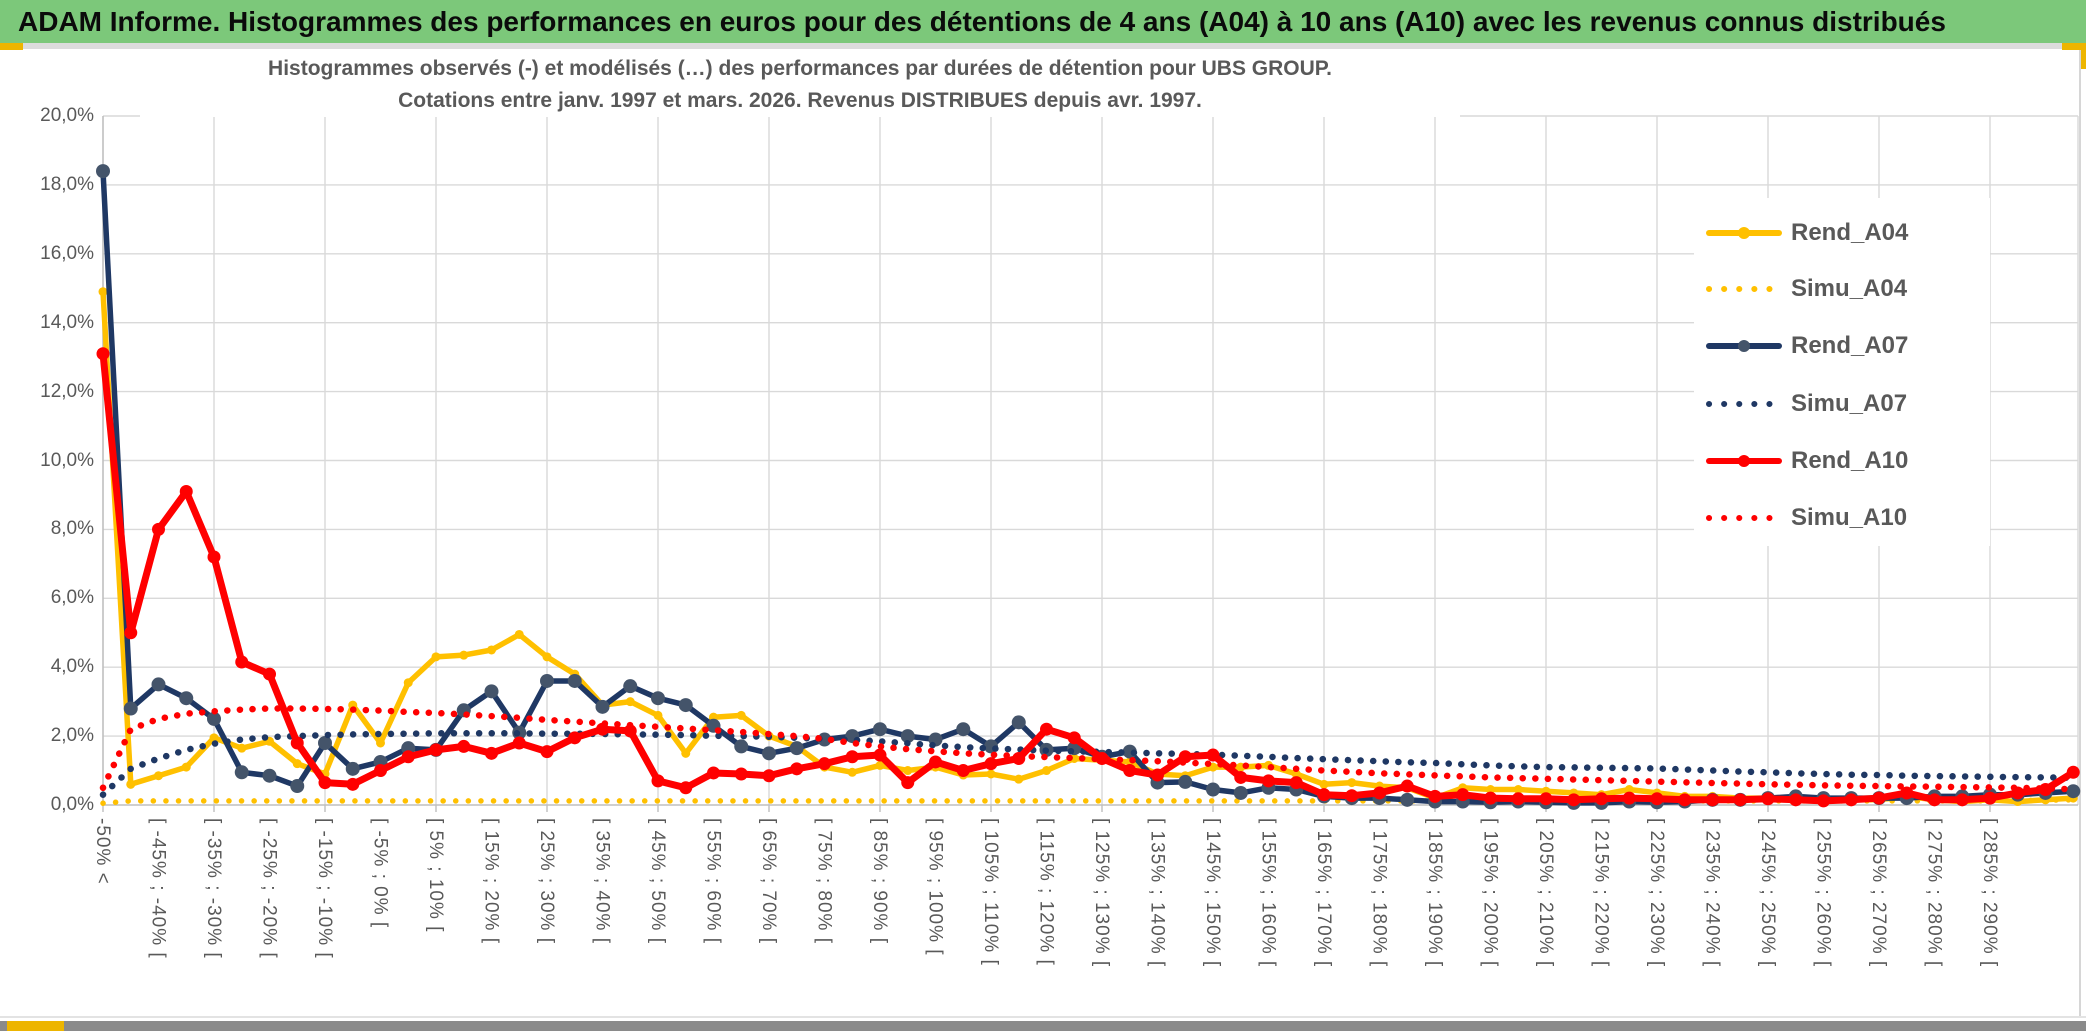 The height and width of the screenshot is (1031, 2086). I want to click on y-axis-tick-label: 4,0%, so click(72, 667).